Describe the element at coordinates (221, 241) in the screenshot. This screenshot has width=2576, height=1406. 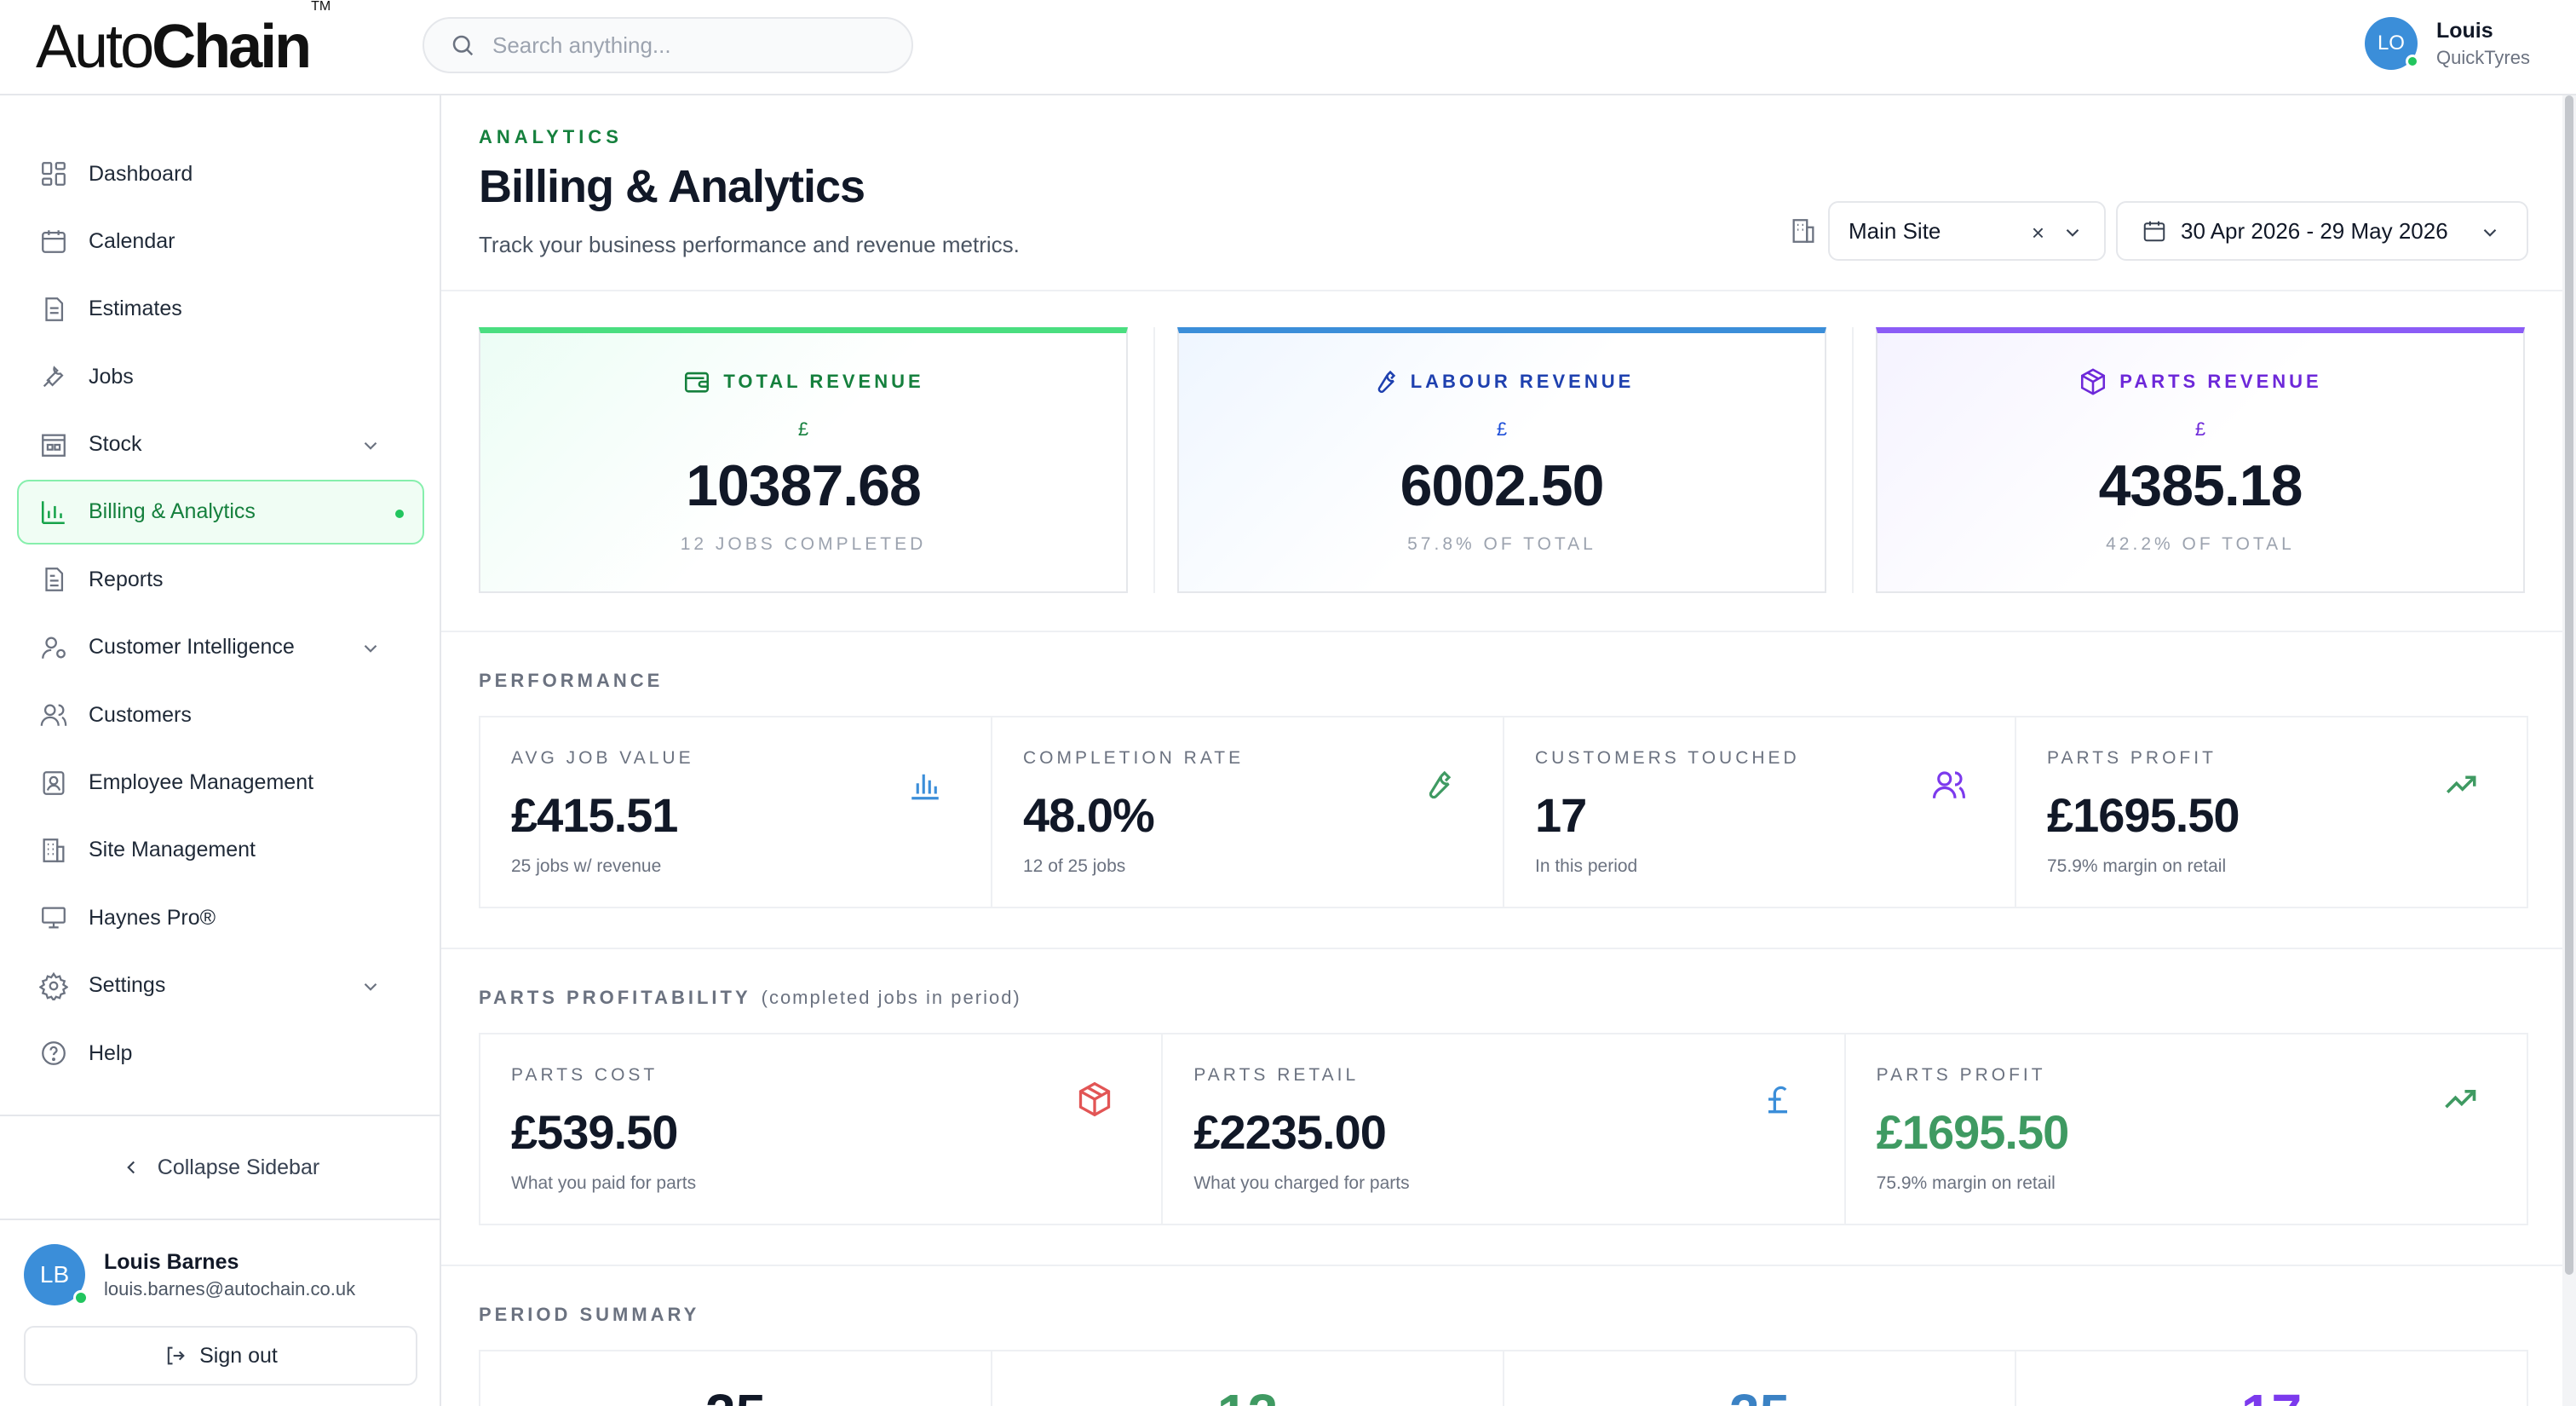
I see `sidebar-item-calendar: Calendar` at that location.